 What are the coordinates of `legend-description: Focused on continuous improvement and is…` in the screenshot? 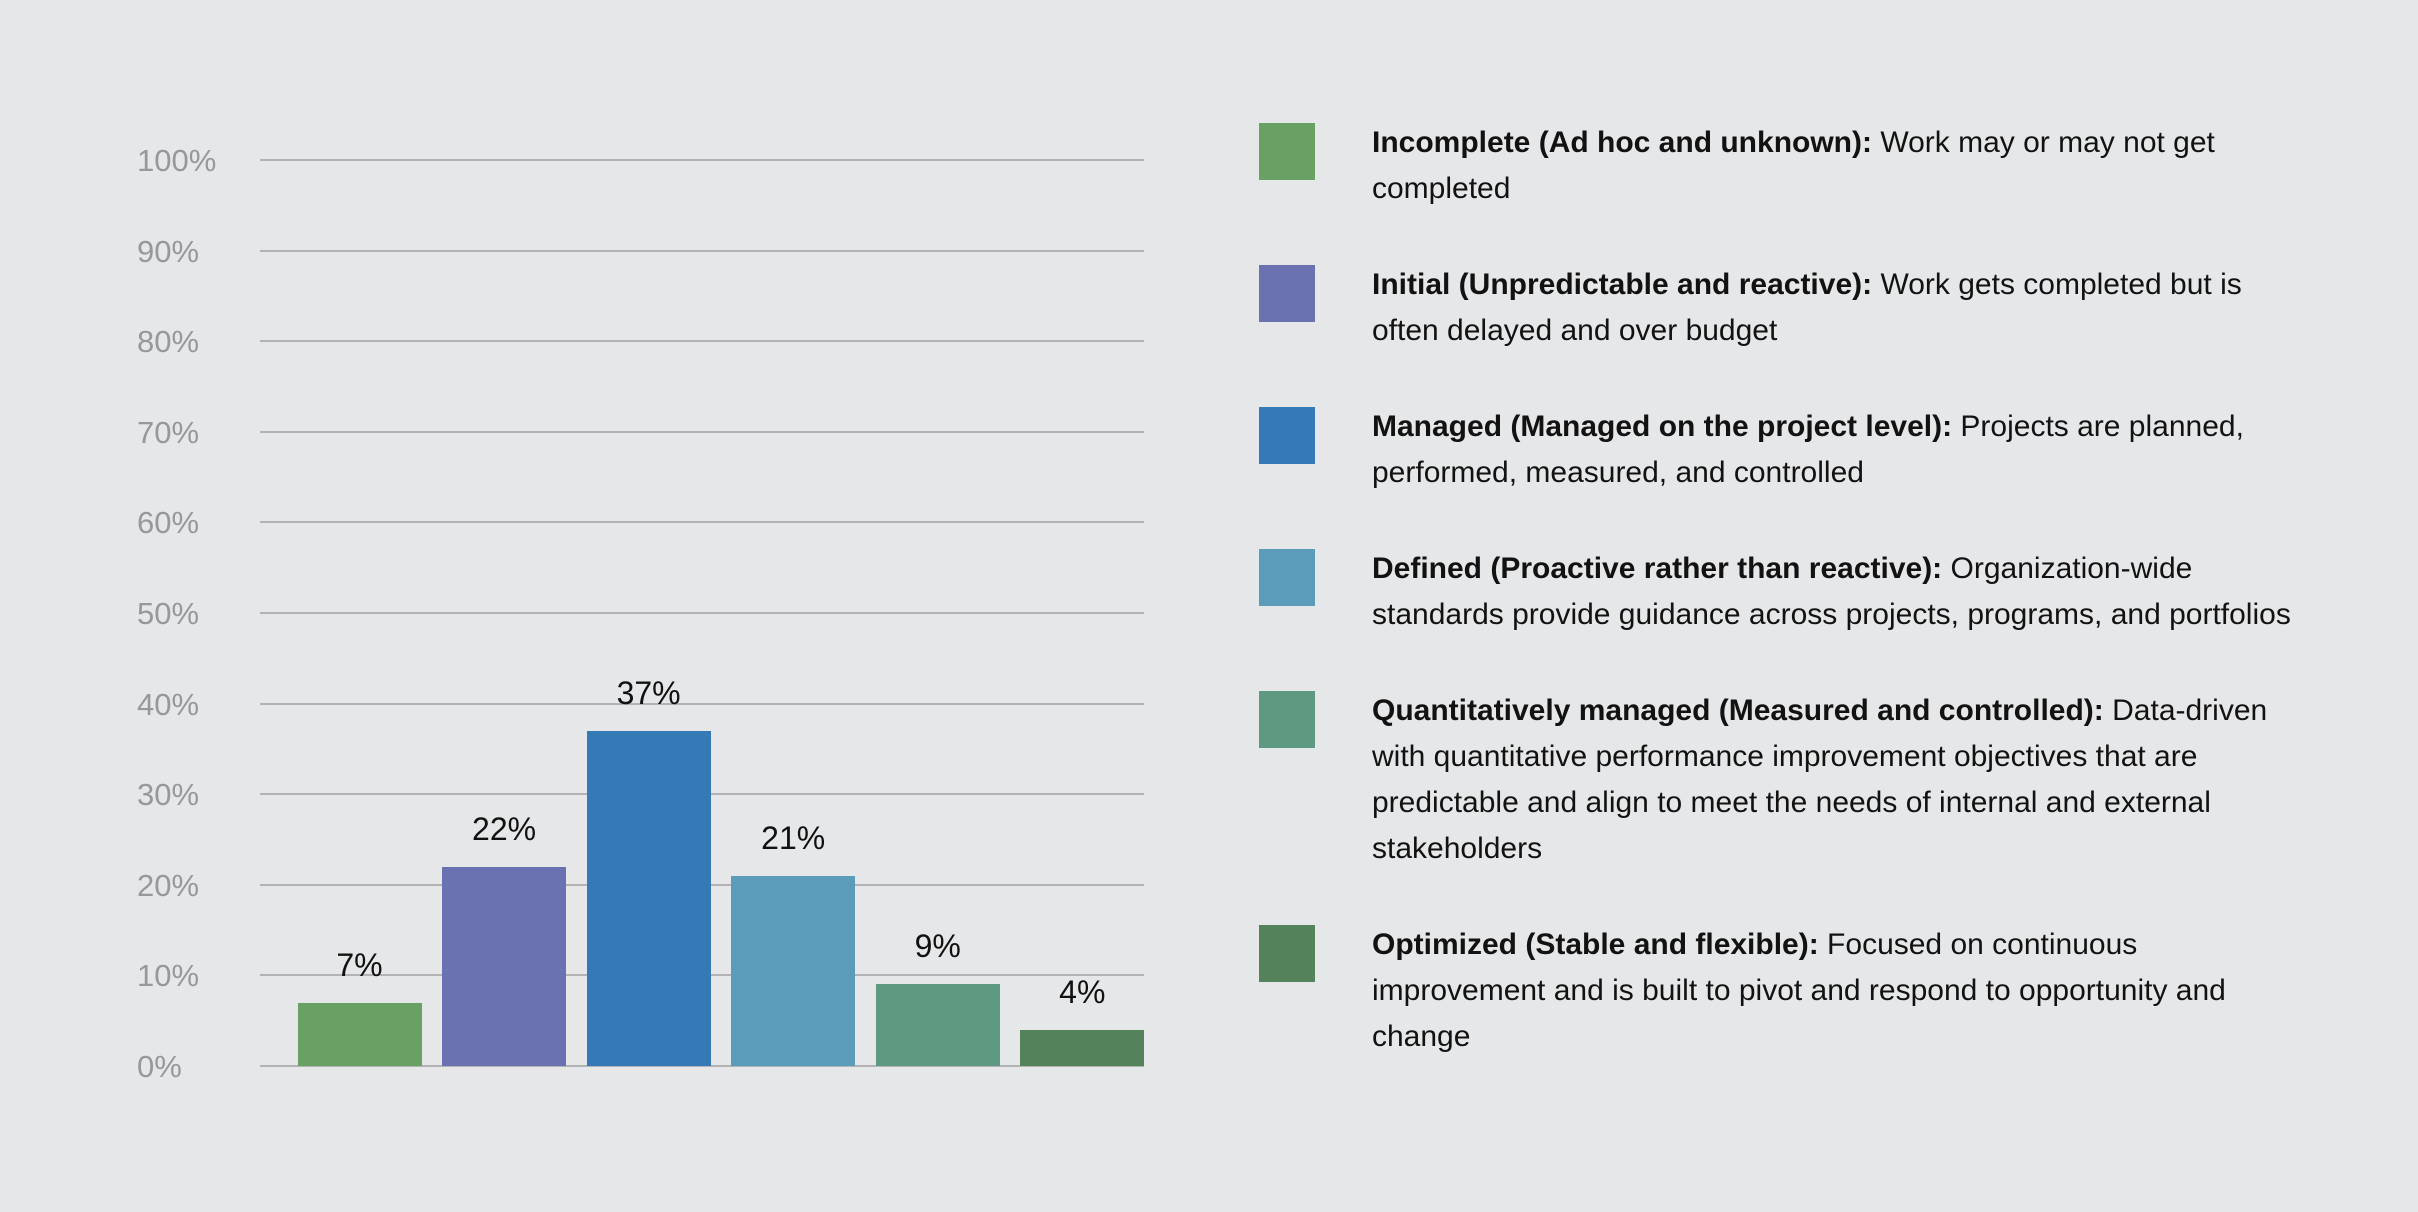 It's located at (1799, 990).